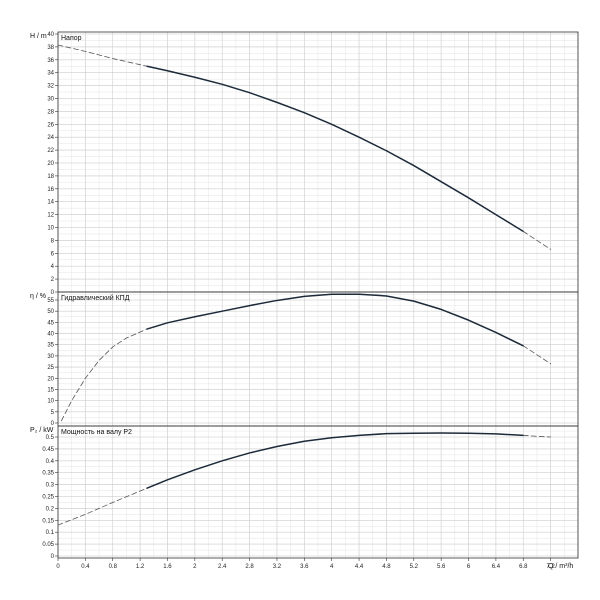  I want to click on x-tick-label: 3.2, so click(277, 567).